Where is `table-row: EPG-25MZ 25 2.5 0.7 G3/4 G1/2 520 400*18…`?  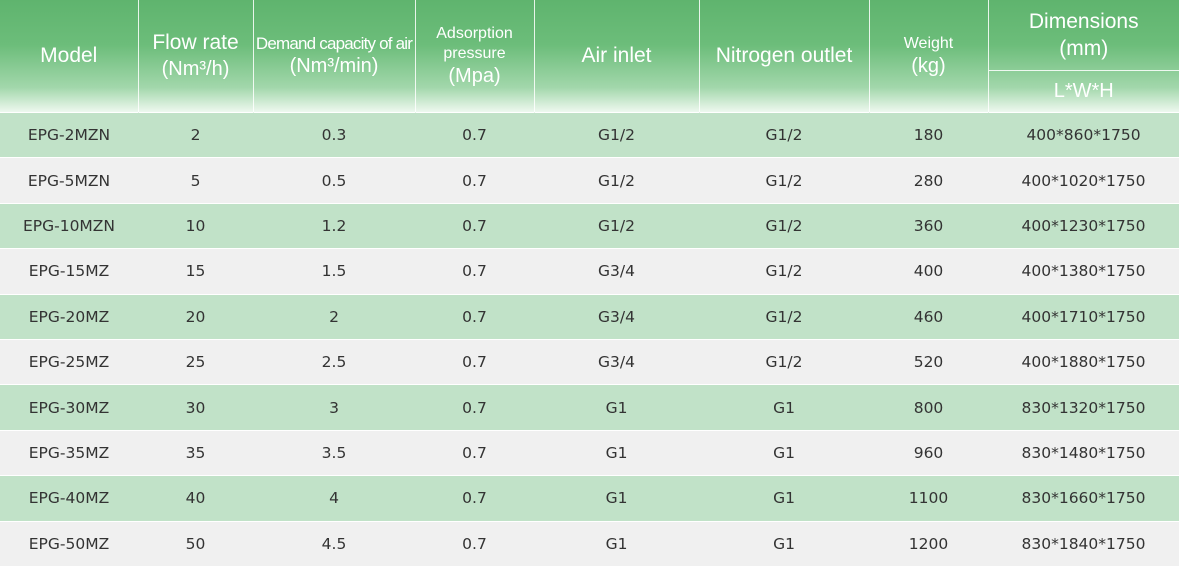 table-row: EPG-25MZ 25 2.5 0.7 G3/4 G1/2 520 400*18… is located at coordinates (589, 361).